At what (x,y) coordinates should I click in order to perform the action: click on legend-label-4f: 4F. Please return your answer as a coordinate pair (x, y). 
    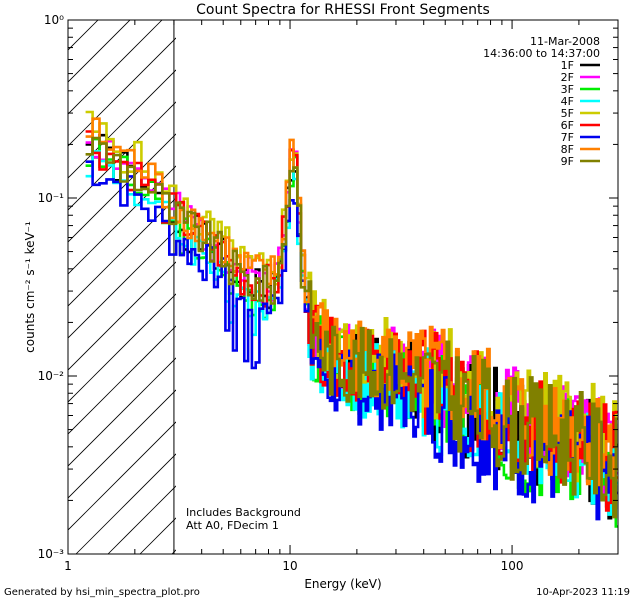
    Looking at the image, I should click on (567, 101).